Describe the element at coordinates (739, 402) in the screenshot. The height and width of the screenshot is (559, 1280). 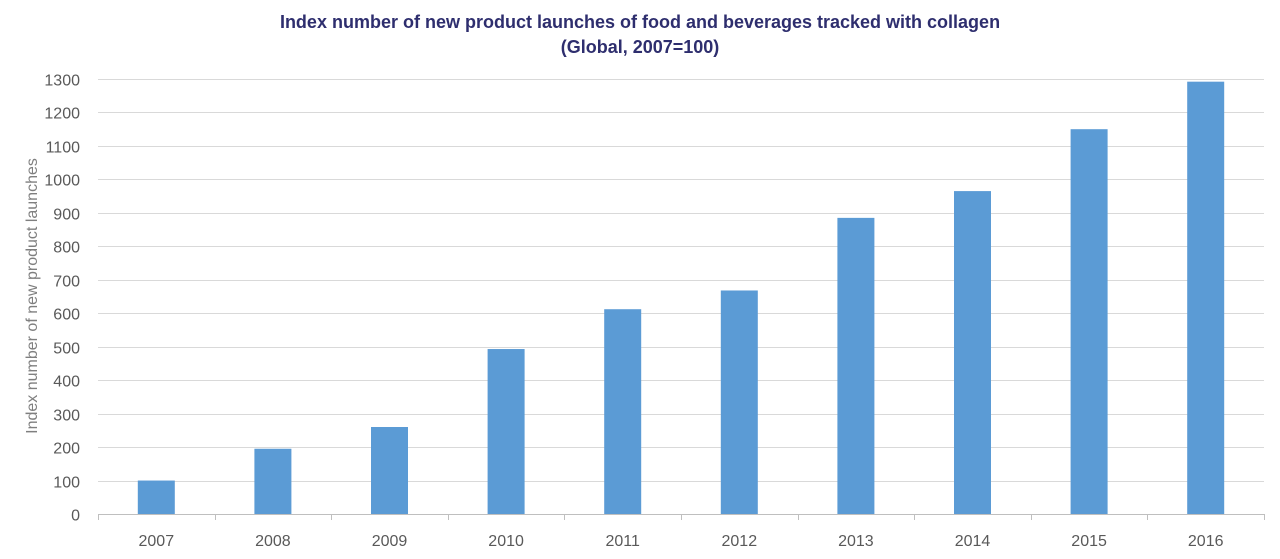
I see `bar-2012` at that location.